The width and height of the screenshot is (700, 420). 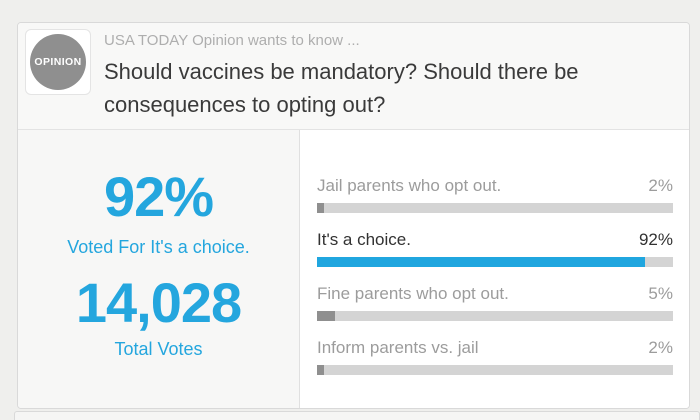 What do you see at coordinates (357, 415) in the screenshot?
I see `next-section-strip` at bounding box center [357, 415].